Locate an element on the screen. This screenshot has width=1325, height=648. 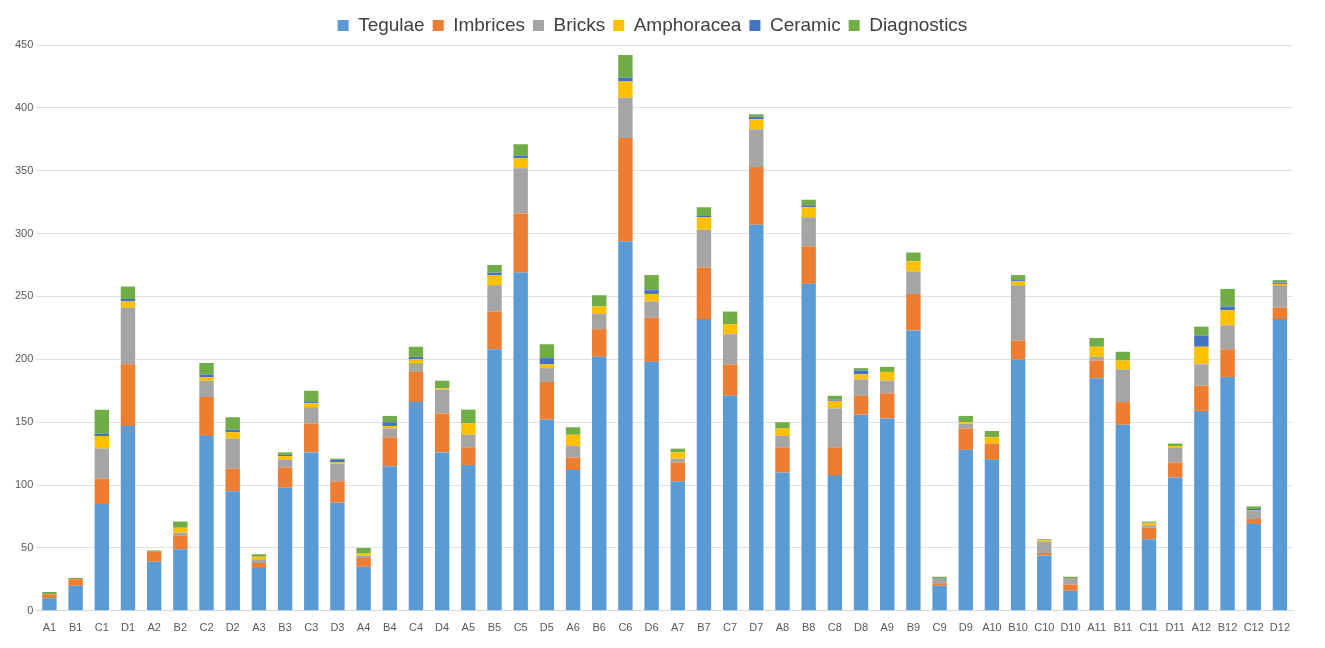
x-tick-label: A4 is located at coordinates (363, 627).